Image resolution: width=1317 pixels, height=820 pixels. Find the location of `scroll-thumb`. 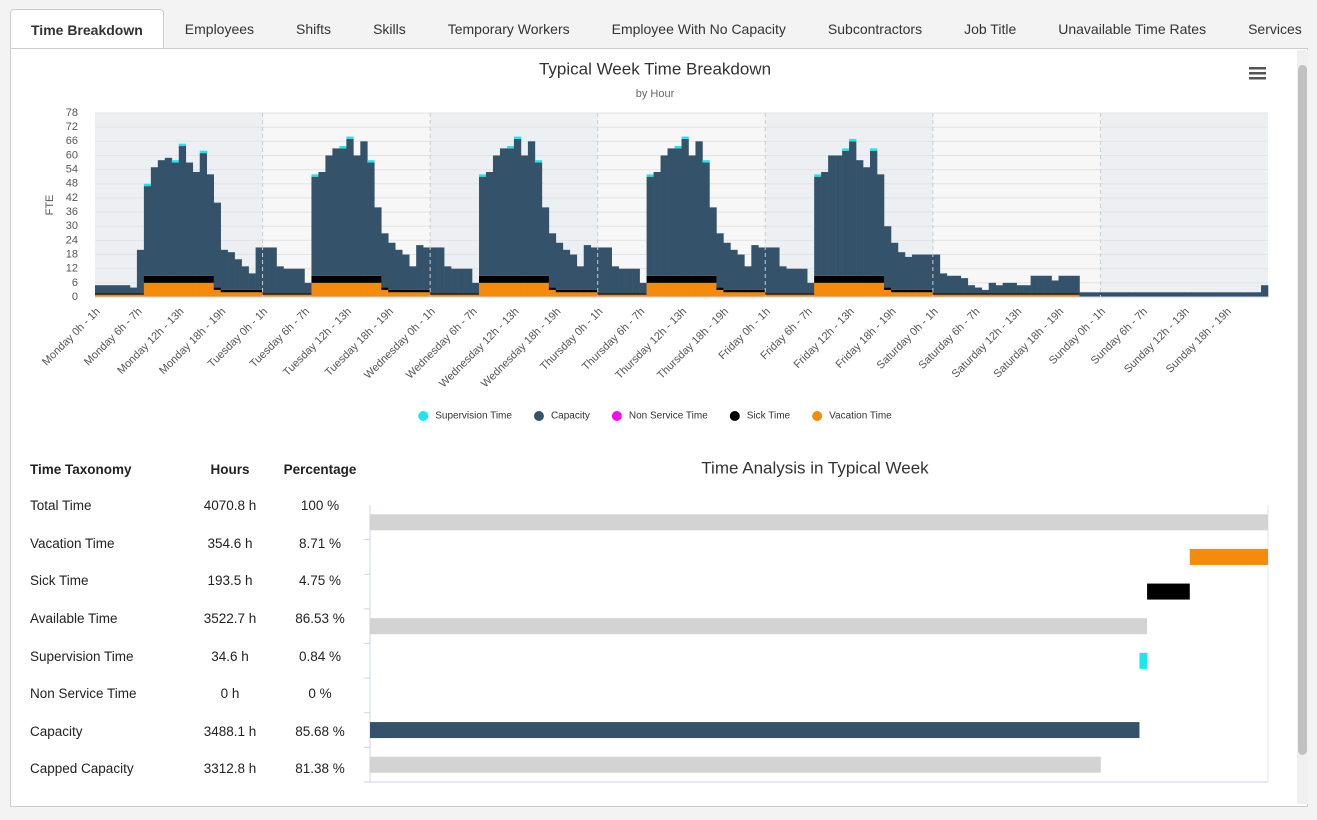

scroll-thumb is located at coordinates (1302, 410).